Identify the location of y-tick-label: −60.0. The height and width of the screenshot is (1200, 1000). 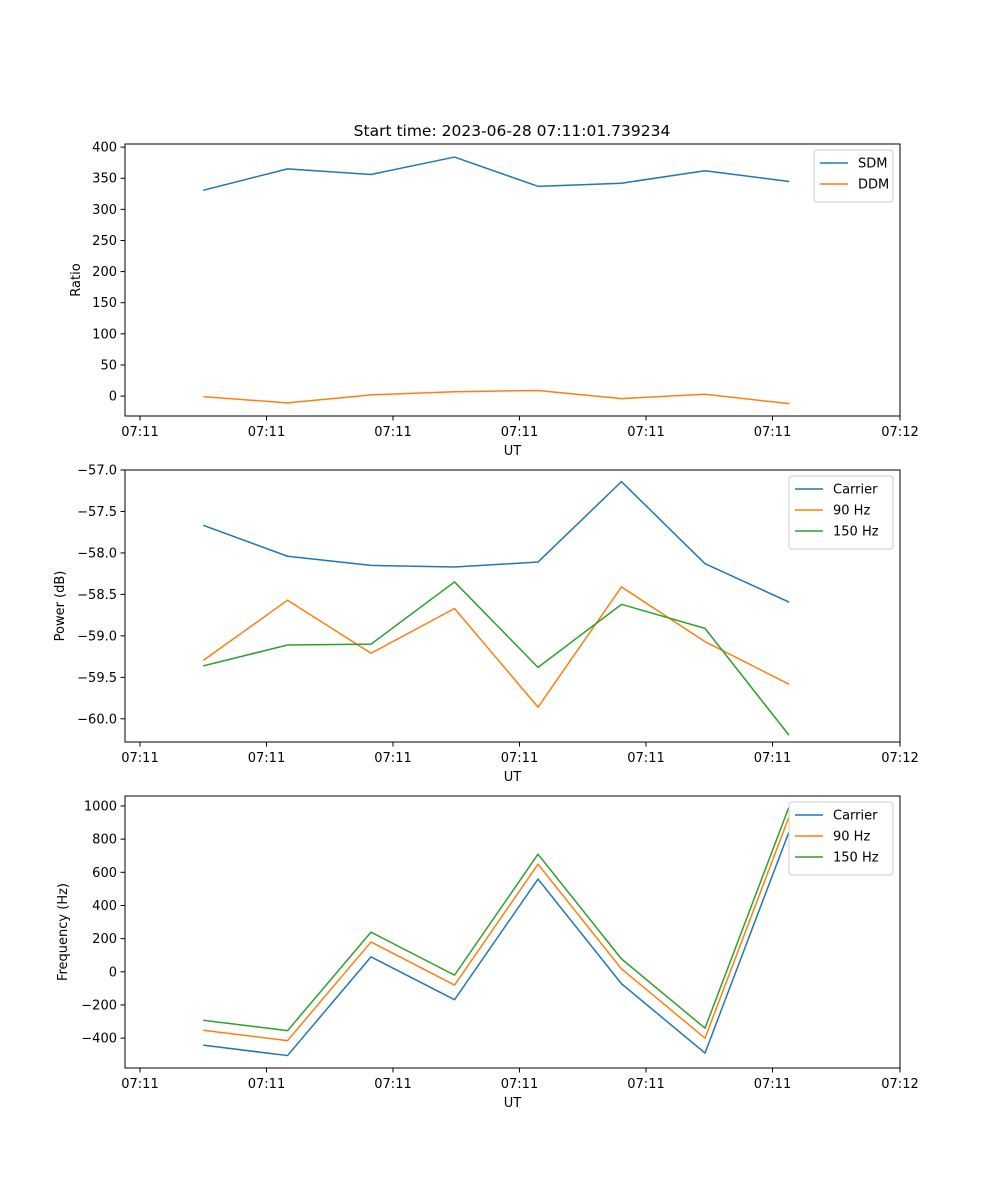
(97, 719).